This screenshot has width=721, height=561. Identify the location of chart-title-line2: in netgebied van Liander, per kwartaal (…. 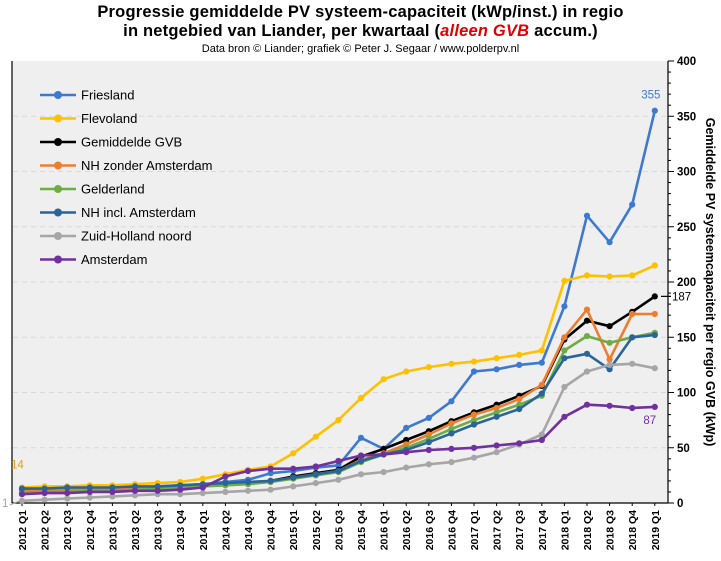
(360, 31).